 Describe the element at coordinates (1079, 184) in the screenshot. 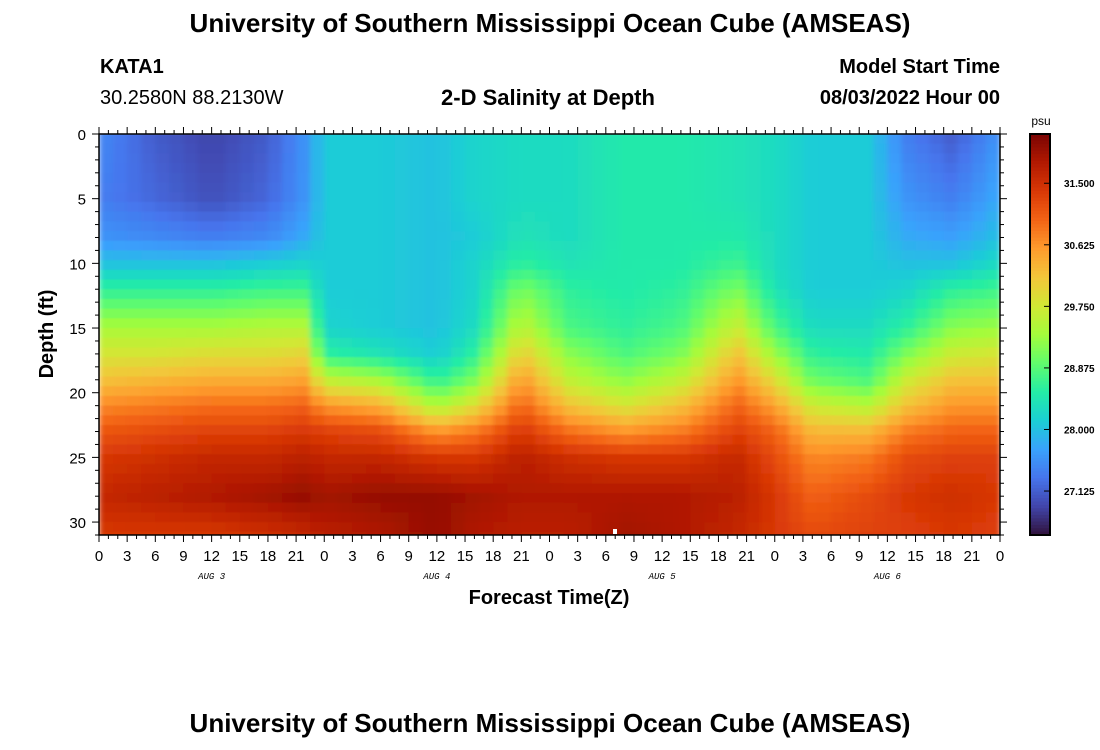

I see `colorbar-tick-label: 31.500` at that location.